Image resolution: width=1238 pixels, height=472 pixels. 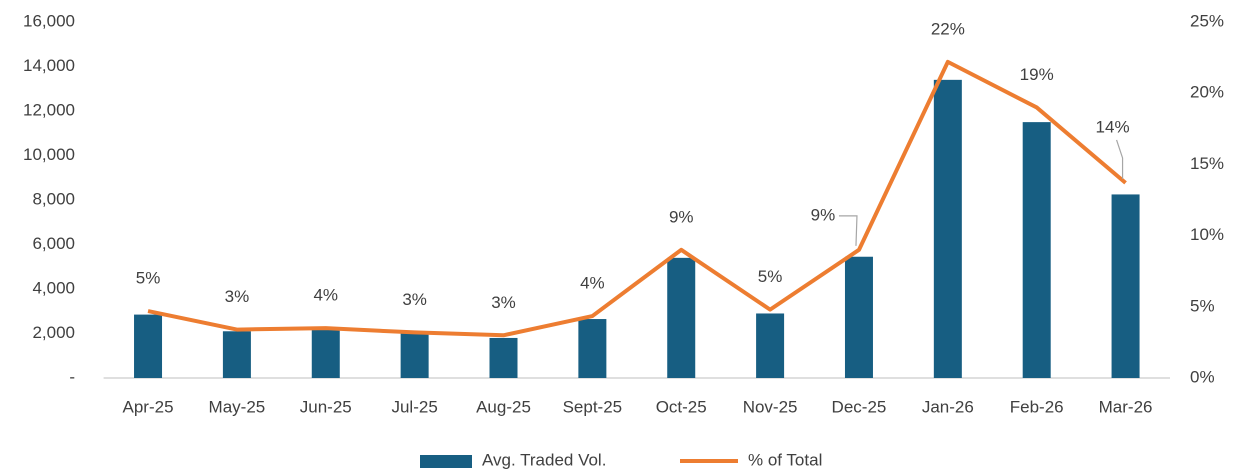 What do you see at coordinates (237, 406) in the screenshot?
I see `x-tick-label: May-25` at bounding box center [237, 406].